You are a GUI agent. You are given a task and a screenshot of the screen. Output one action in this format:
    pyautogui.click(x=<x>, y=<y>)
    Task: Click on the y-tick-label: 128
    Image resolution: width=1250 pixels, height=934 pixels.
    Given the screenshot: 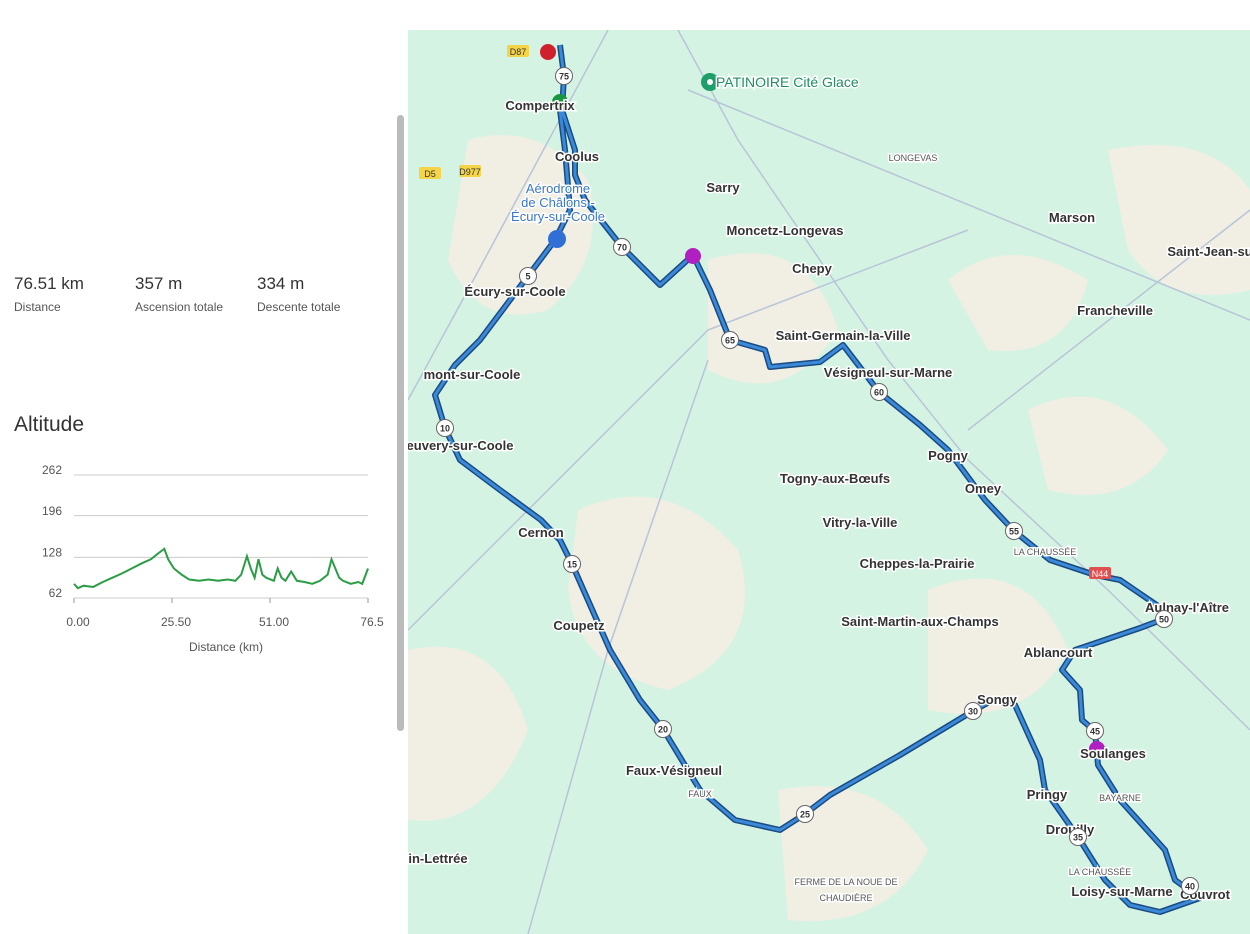 What is the action you would take?
    pyautogui.click(x=52, y=553)
    